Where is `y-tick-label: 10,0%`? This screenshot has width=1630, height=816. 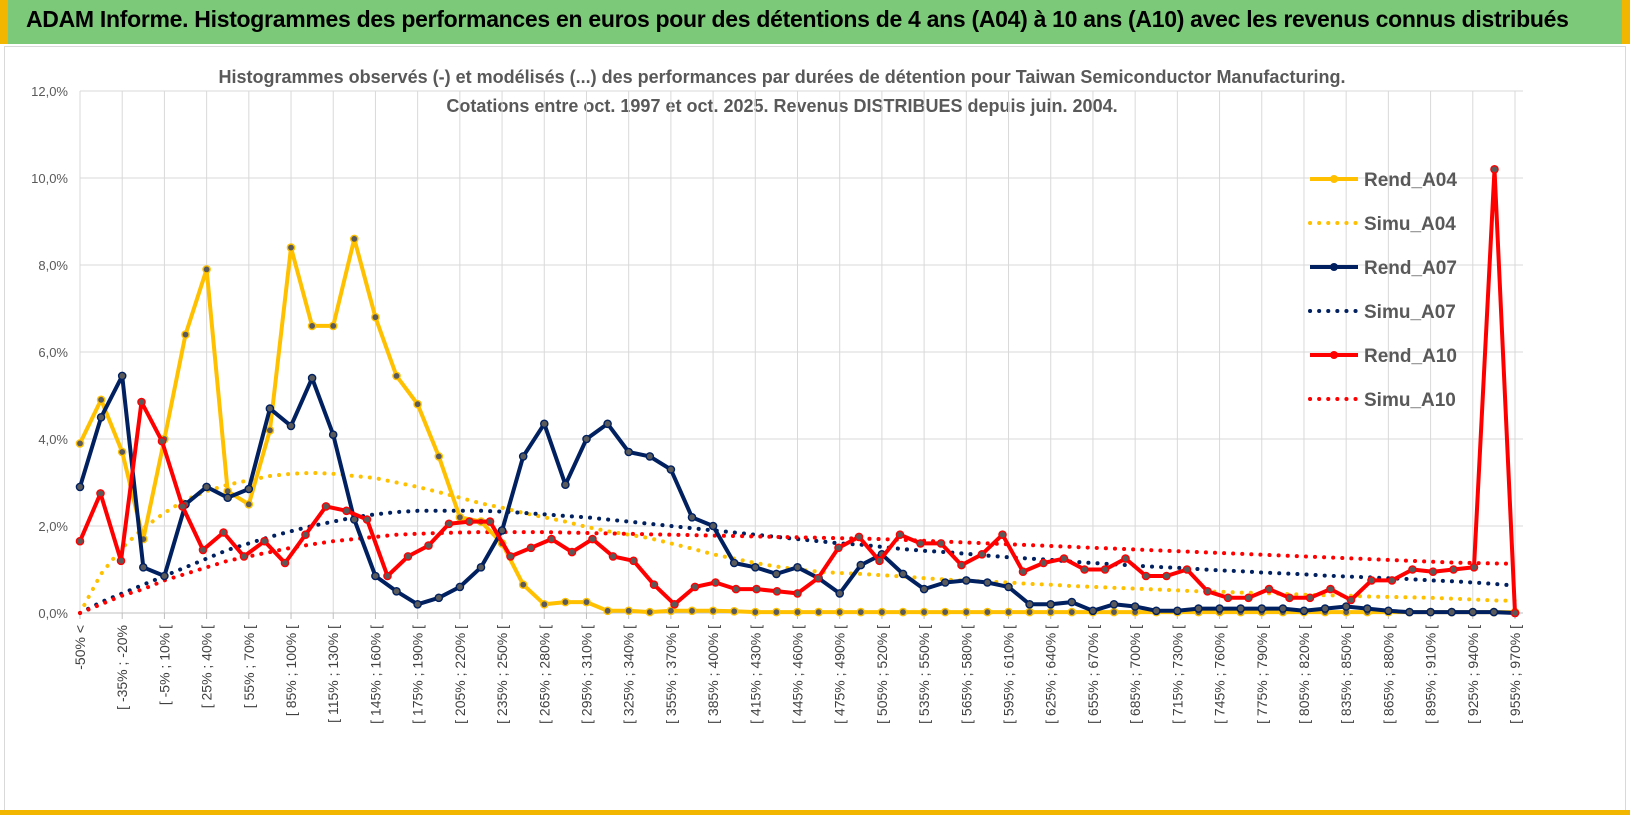 y-tick-label: 10,0% is located at coordinates (49, 178).